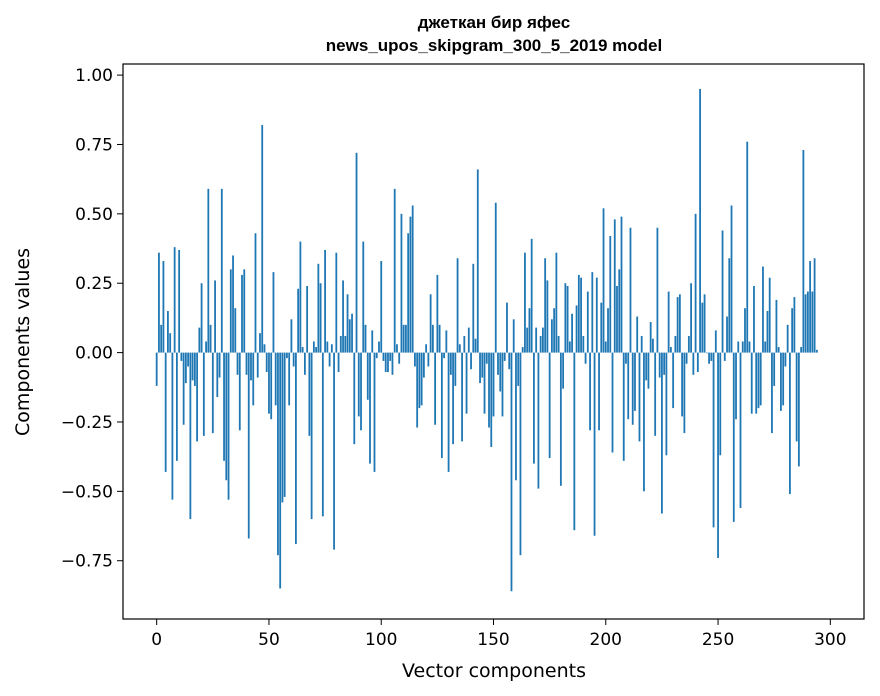  I want to click on x-tick-label: 100, so click(381, 640).